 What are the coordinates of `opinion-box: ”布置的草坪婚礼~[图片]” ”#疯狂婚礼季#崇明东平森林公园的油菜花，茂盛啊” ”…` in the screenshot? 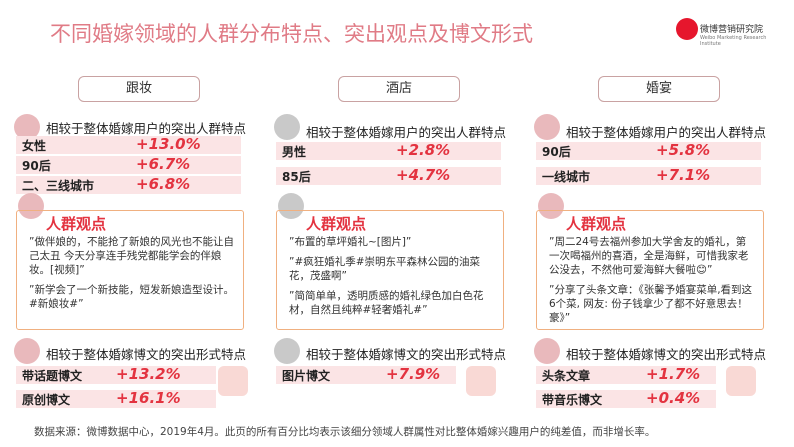 It's located at (390, 270).